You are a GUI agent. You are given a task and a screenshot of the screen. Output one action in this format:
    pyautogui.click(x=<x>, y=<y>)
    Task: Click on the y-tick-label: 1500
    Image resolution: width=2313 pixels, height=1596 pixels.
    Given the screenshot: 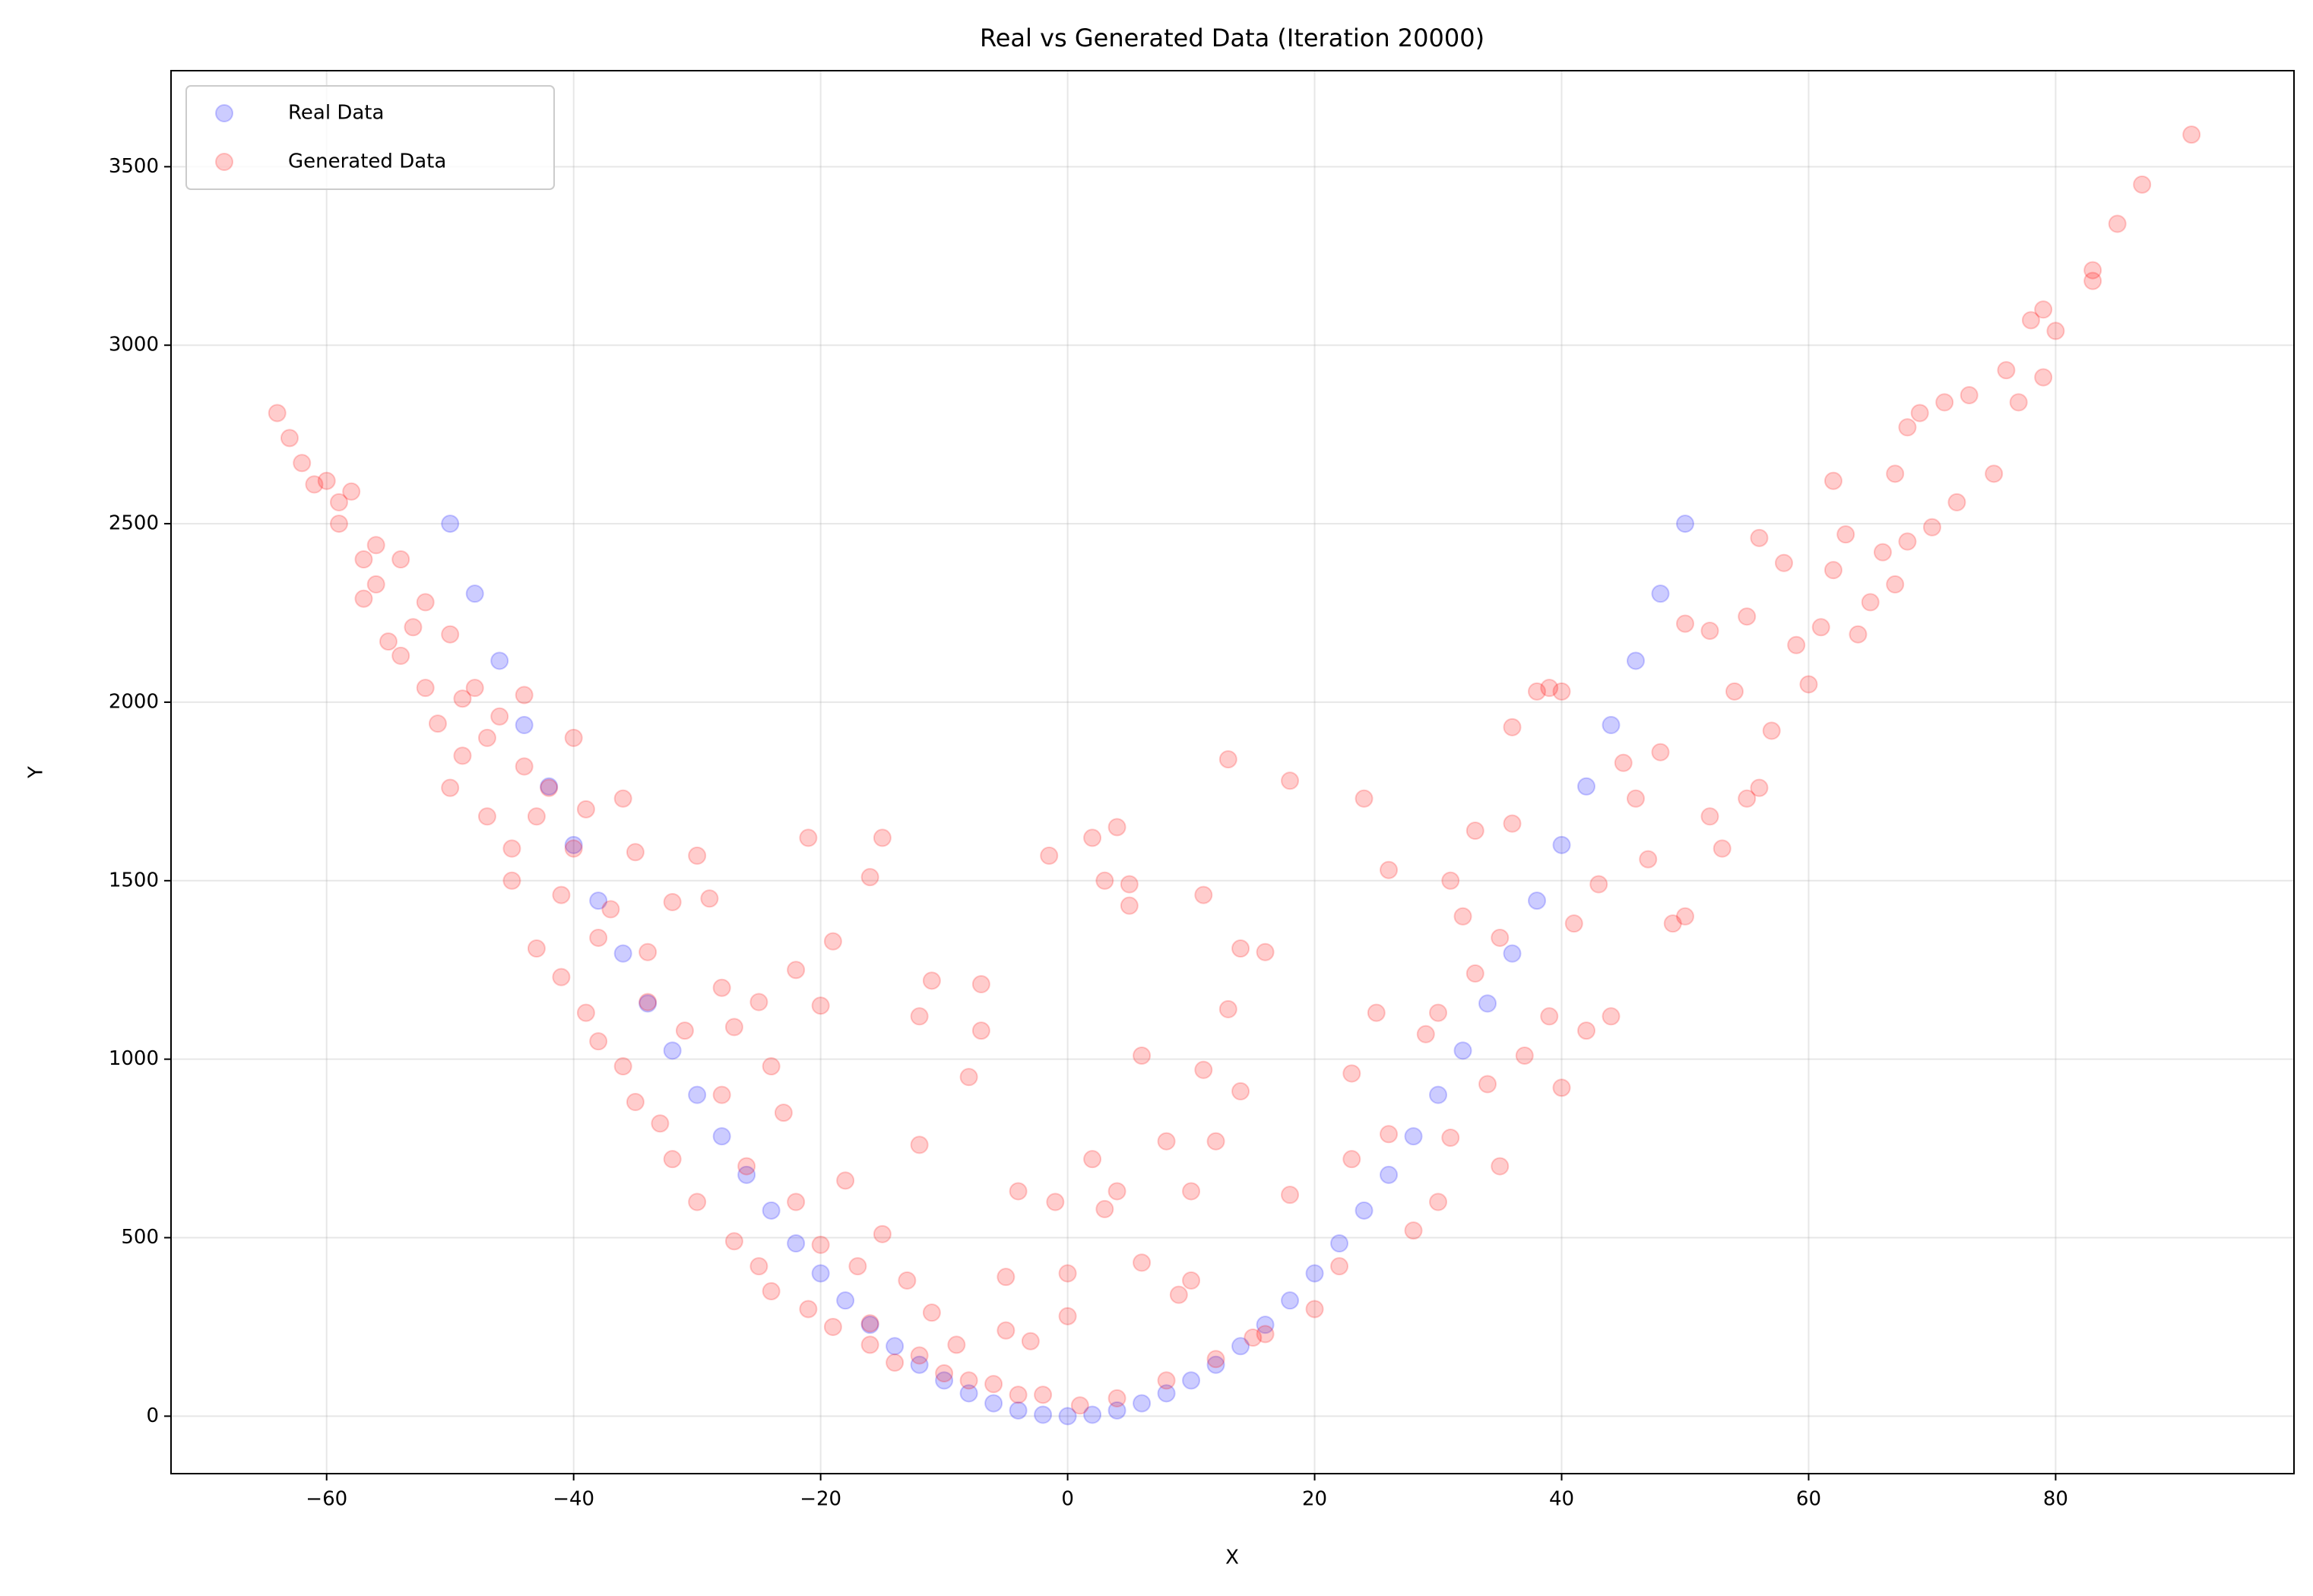 What is the action you would take?
    pyautogui.click(x=134, y=880)
    